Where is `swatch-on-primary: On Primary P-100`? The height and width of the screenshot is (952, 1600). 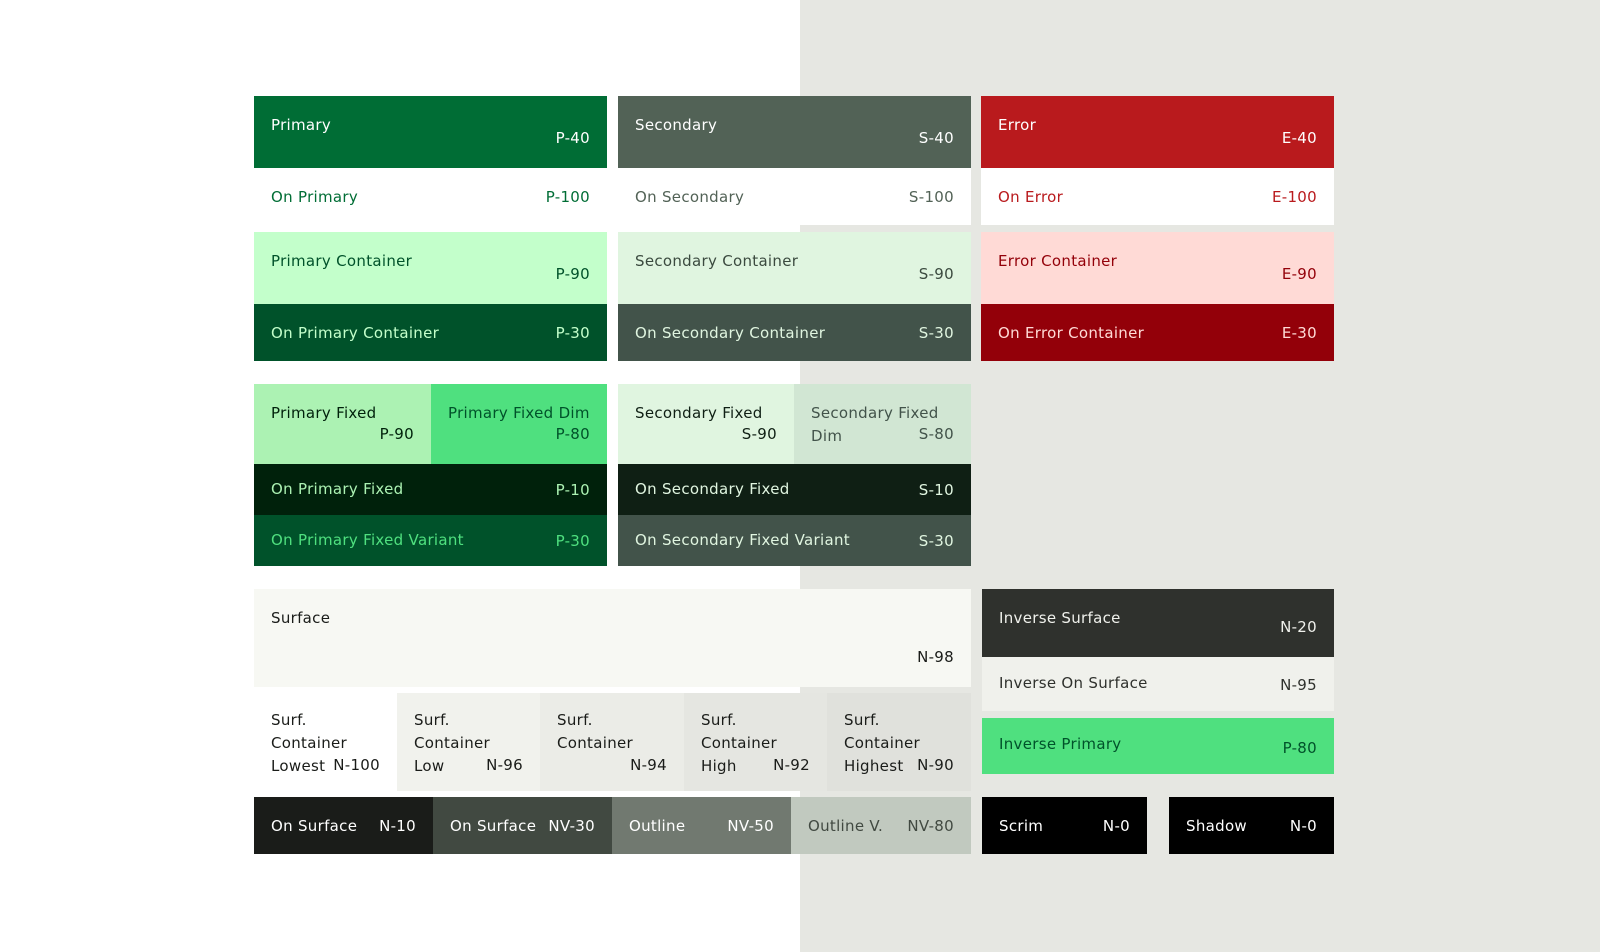
swatch-on-primary: On Primary P-100 is located at coordinates (430, 196).